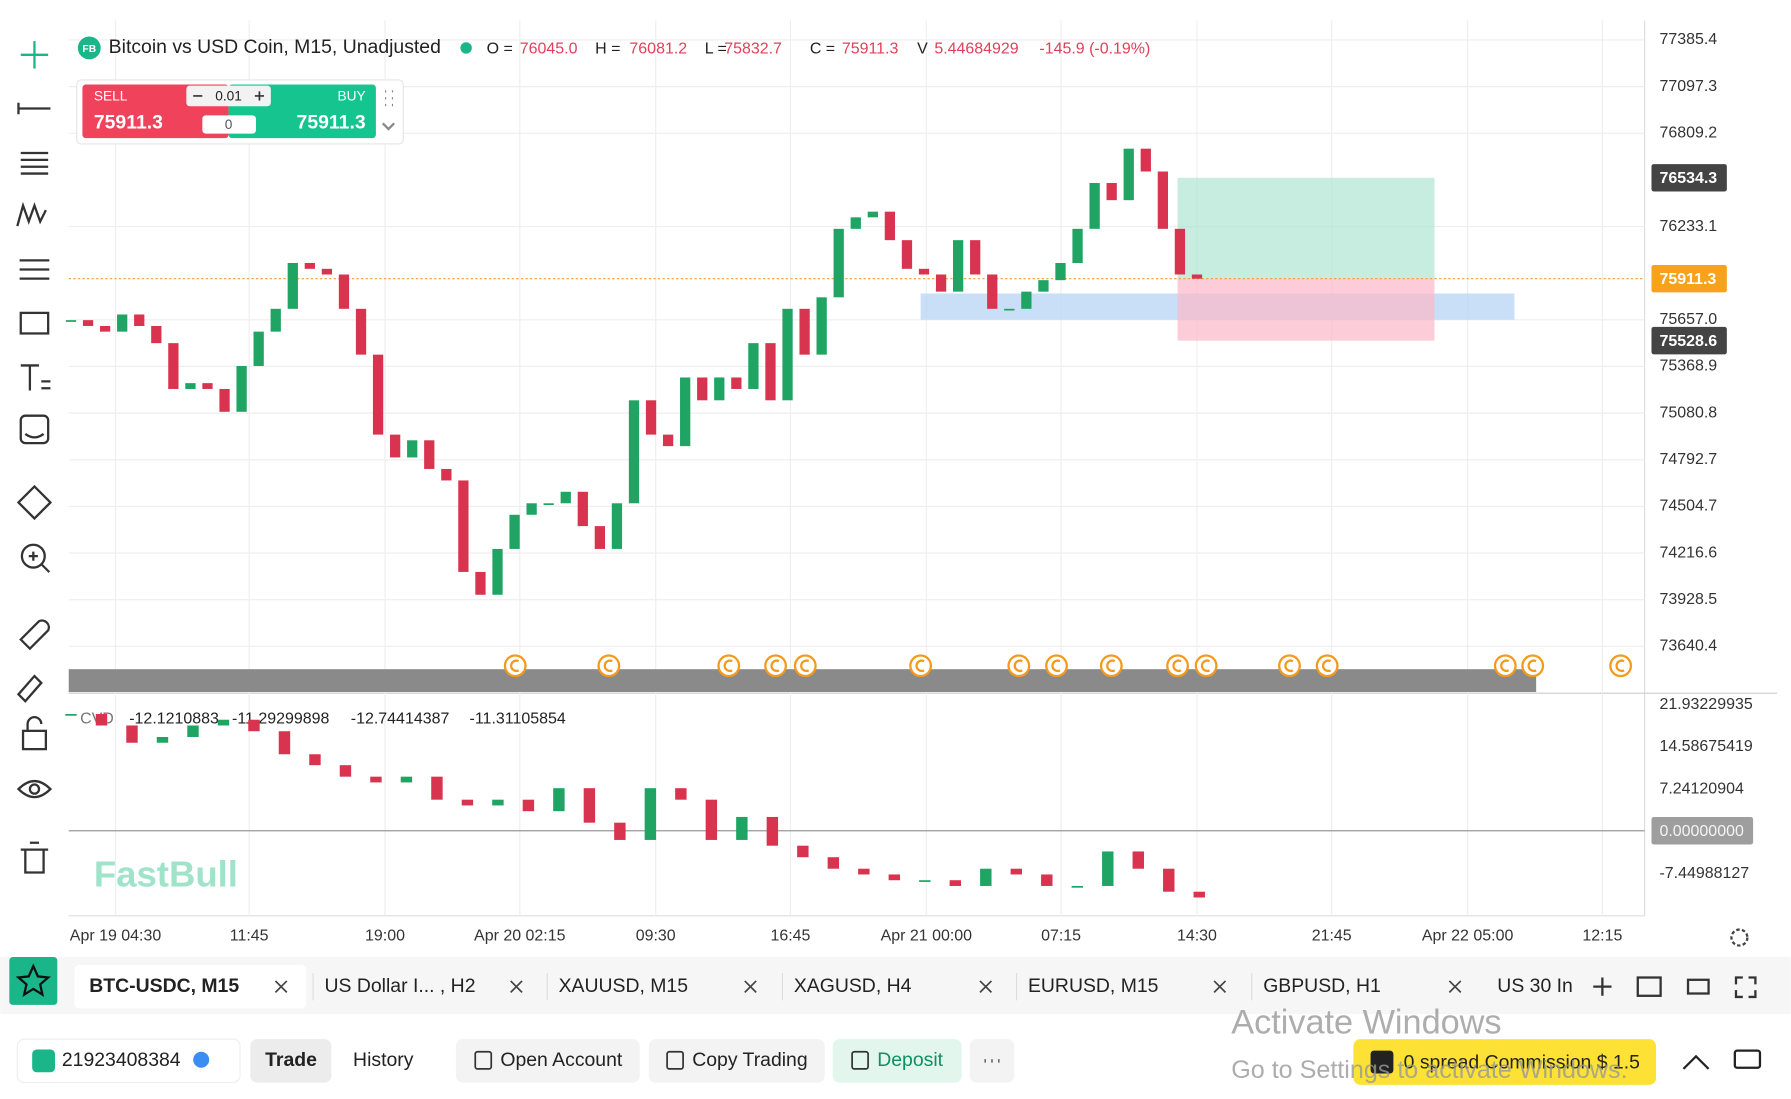  I want to click on tab-label: XAUUSD, M15, so click(623, 986).